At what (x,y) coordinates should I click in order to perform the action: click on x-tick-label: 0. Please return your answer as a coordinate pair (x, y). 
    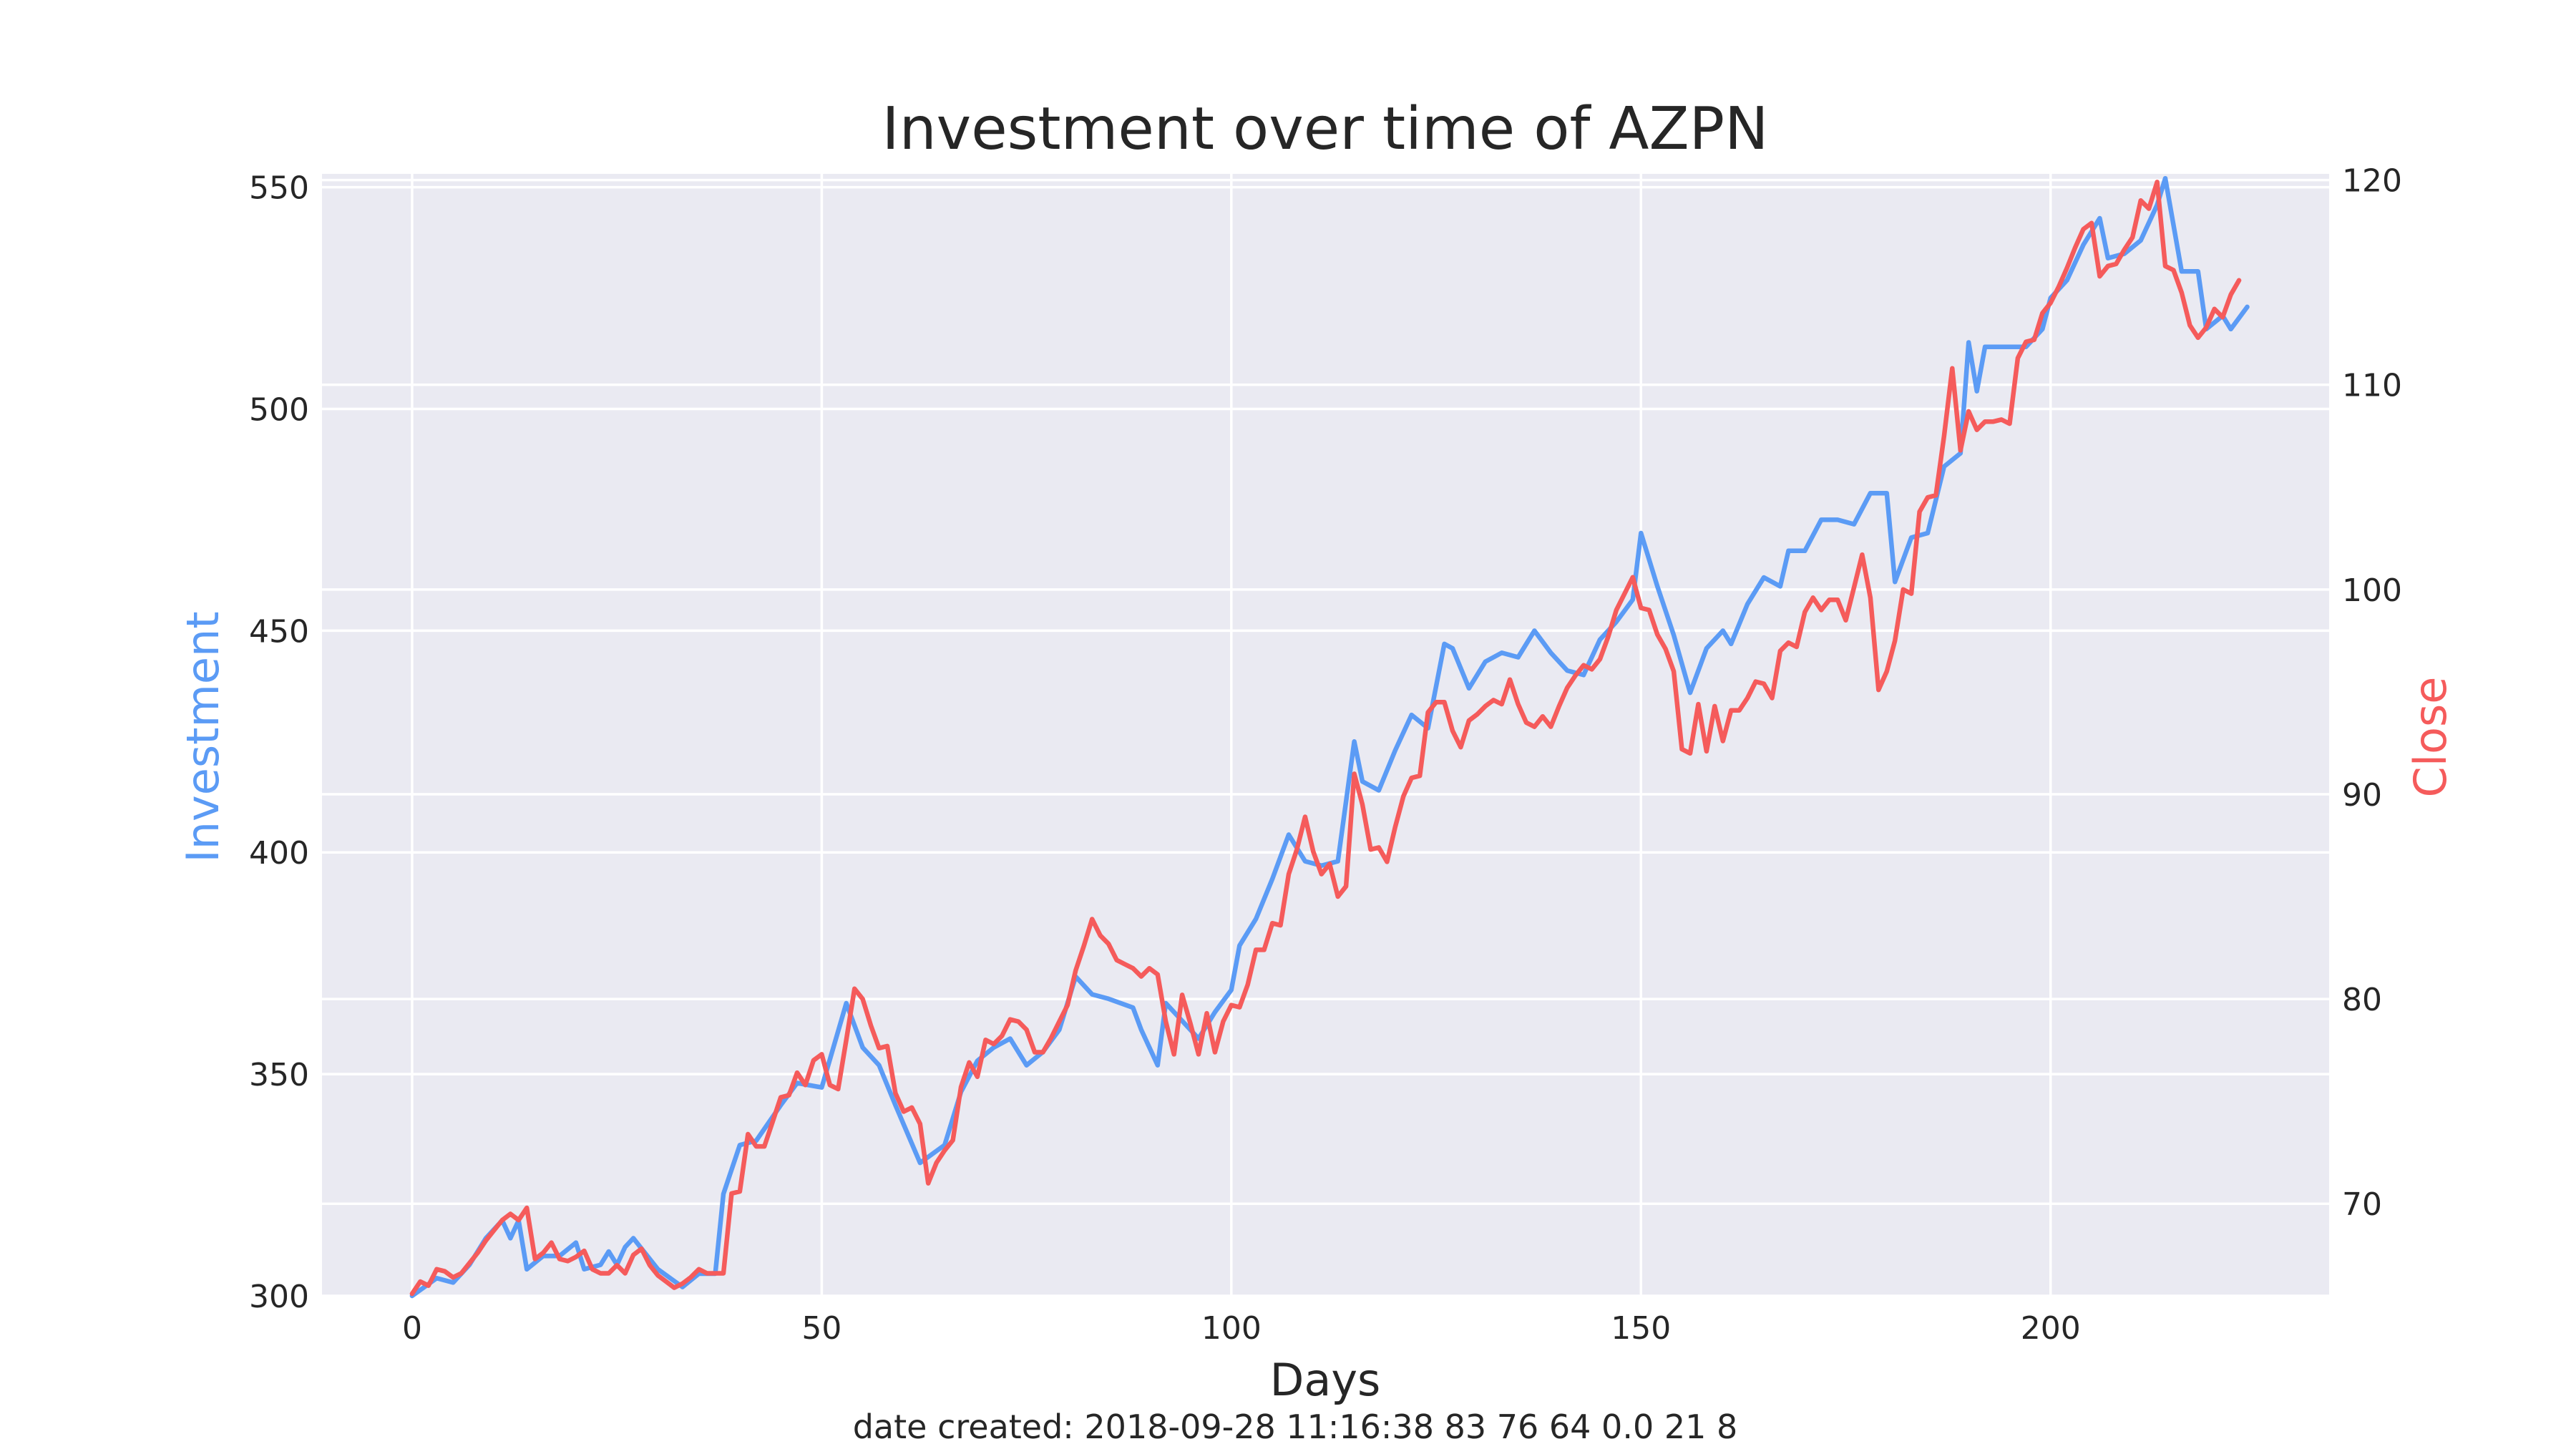
    Looking at the image, I should click on (412, 1328).